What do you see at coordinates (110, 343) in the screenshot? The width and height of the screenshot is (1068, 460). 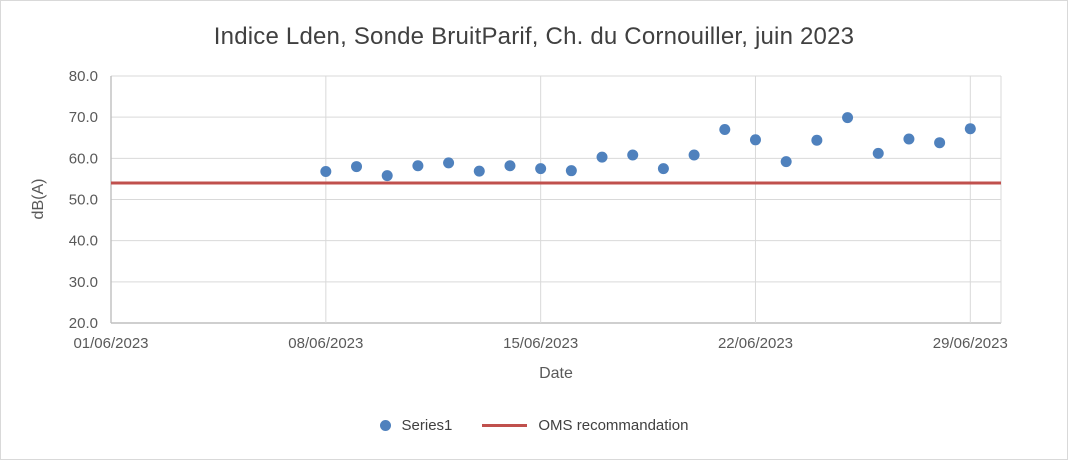 I see `x-tick-label: 01/06/2023` at bounding box center [110, 343].